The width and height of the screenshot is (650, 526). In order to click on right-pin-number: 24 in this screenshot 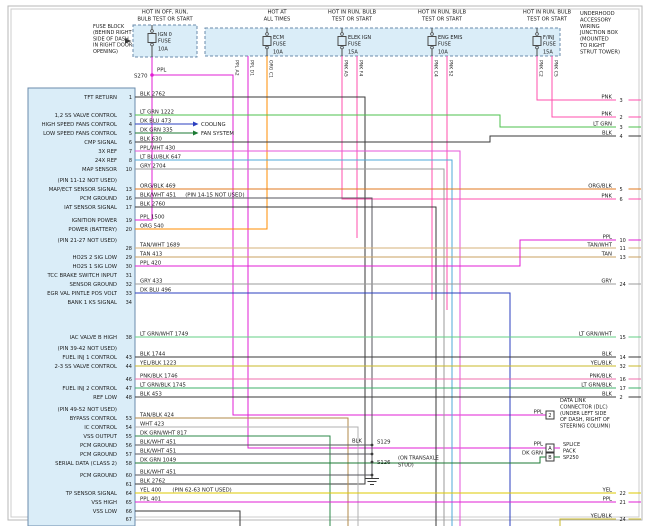, I will do `click(623, 285)`.